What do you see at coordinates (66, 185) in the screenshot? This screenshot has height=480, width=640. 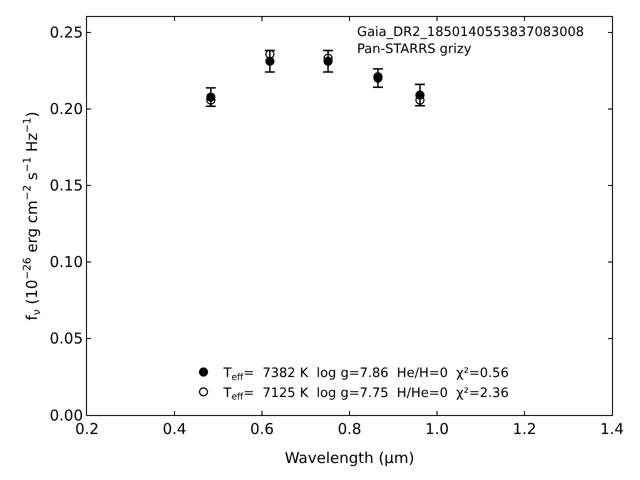 I see `y-tick-label: 0.15` at bounding box center [66, 185].